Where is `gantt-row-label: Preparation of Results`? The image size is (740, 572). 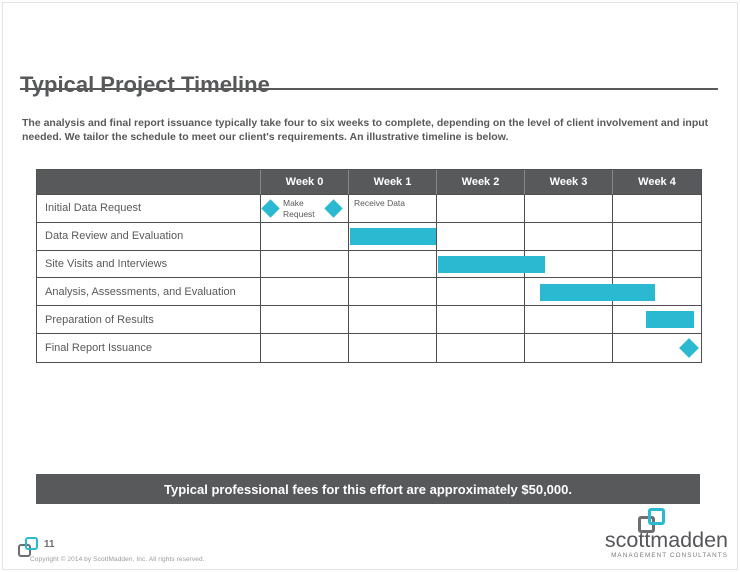
gantt-row-label: Preparation of Results is located at coordinates (149, 320).